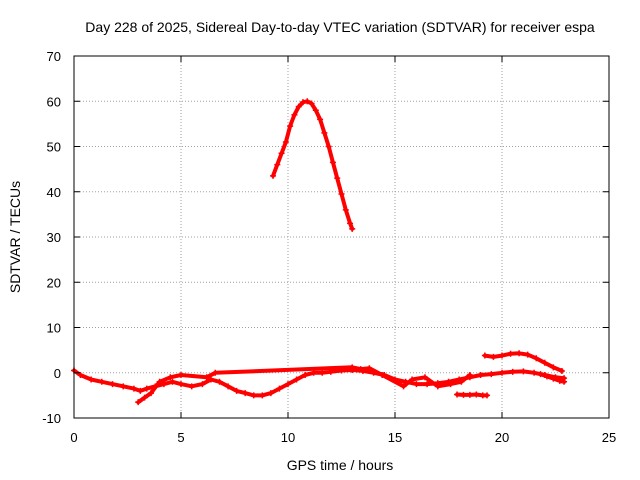  What do you see at coordinates (73, 437) in the screenshot?
I see `x-tick-label: 0` at bounding box center [73, 437].